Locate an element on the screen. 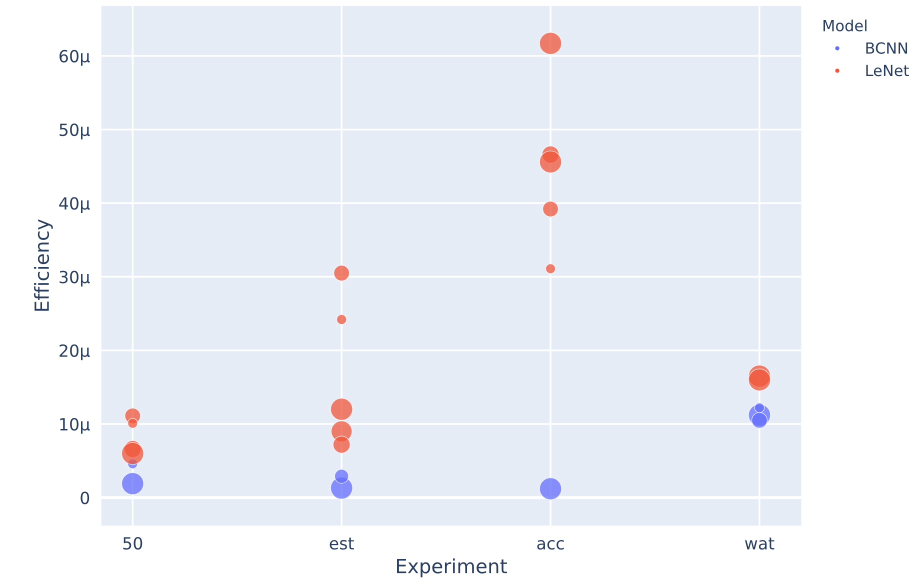 This screenshot has width=921, height=584. y-tick-label: 40μ is located at coordinates (74, 205).